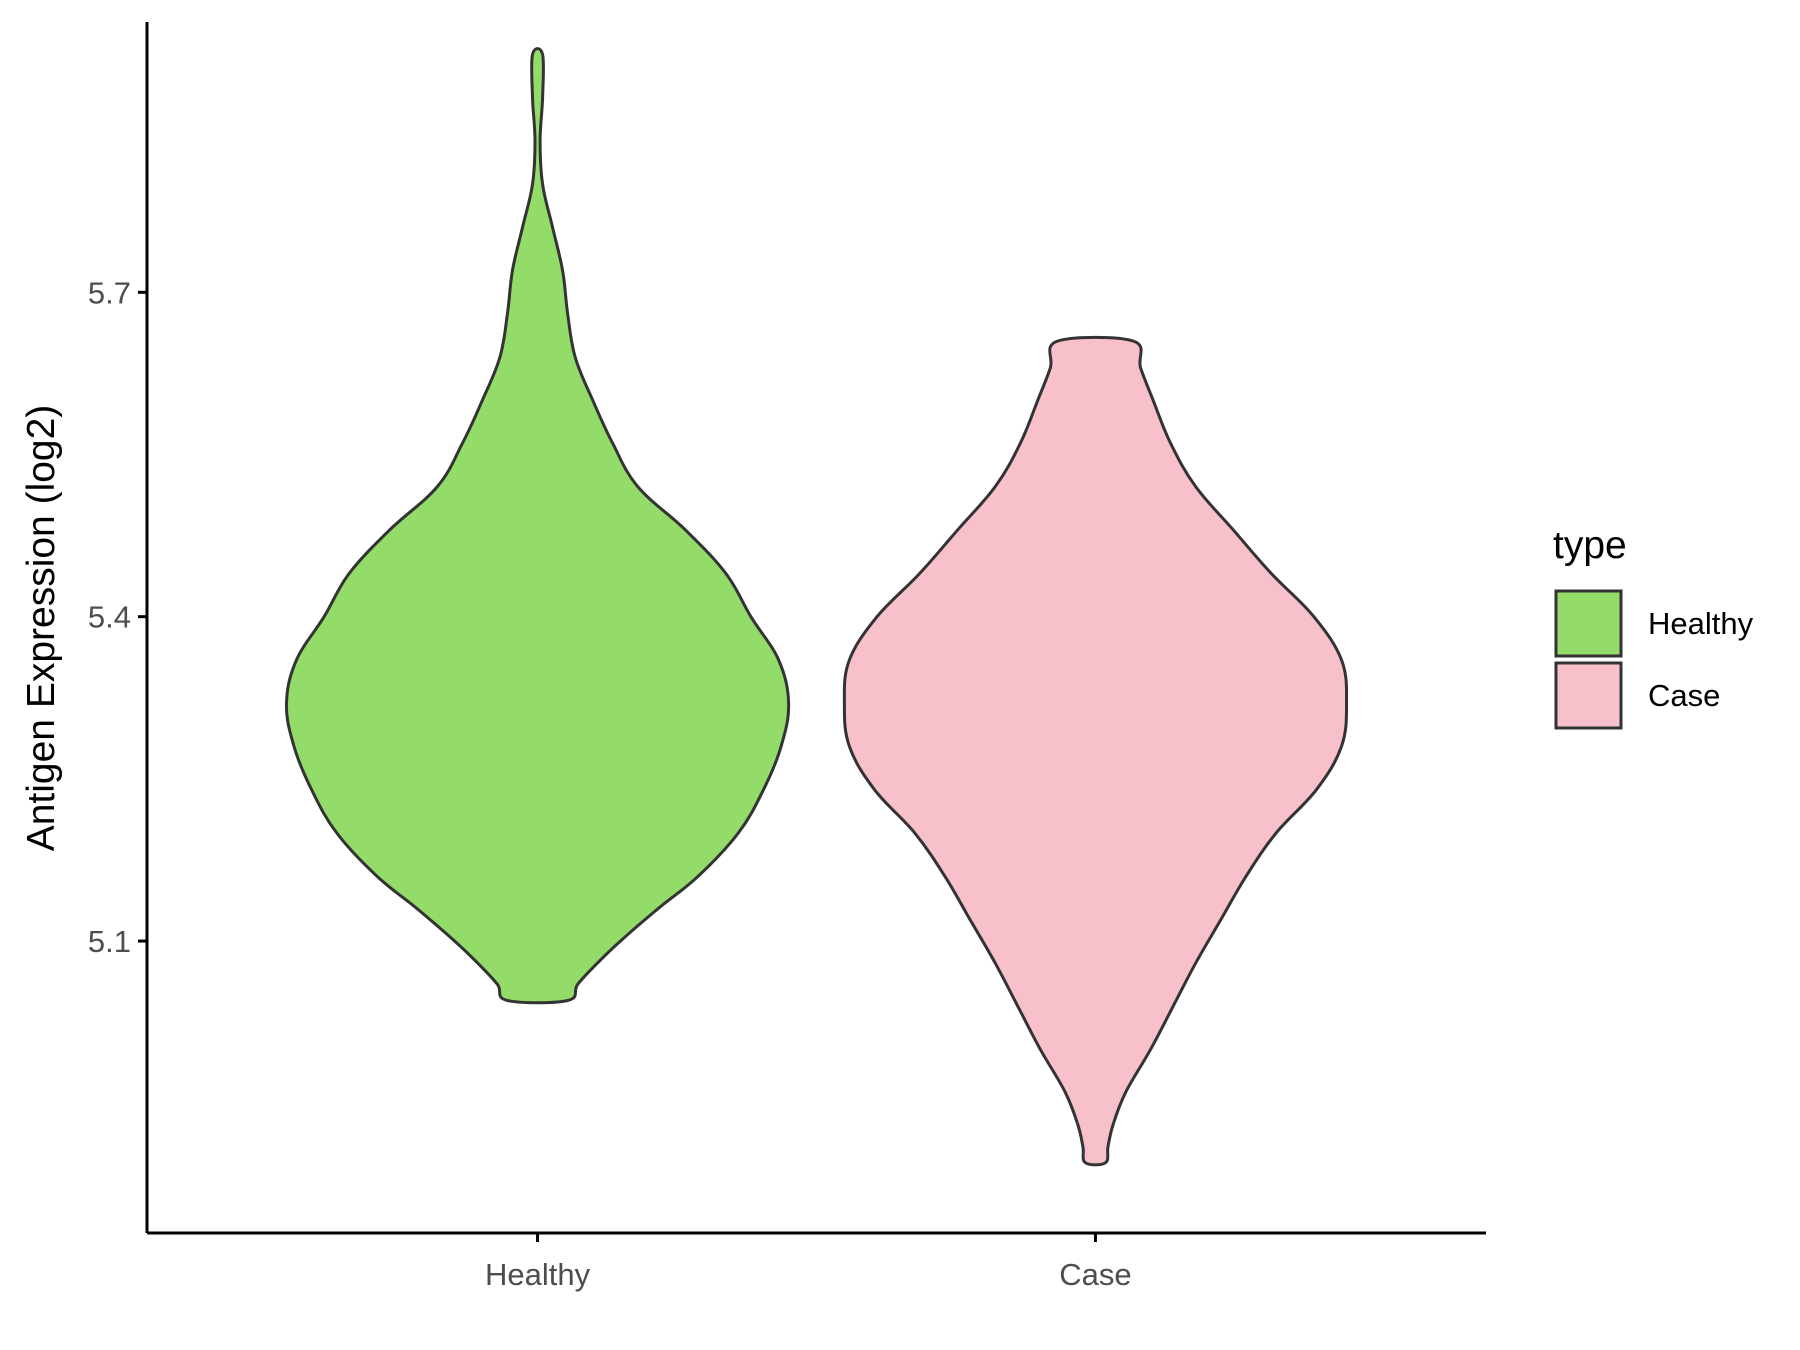 The image size is (1800, 1350). What do you see at coordinates (1588, 623) in the screenshot?
I see `legend-swatch-healthy` at bounding box center [1588, 623].